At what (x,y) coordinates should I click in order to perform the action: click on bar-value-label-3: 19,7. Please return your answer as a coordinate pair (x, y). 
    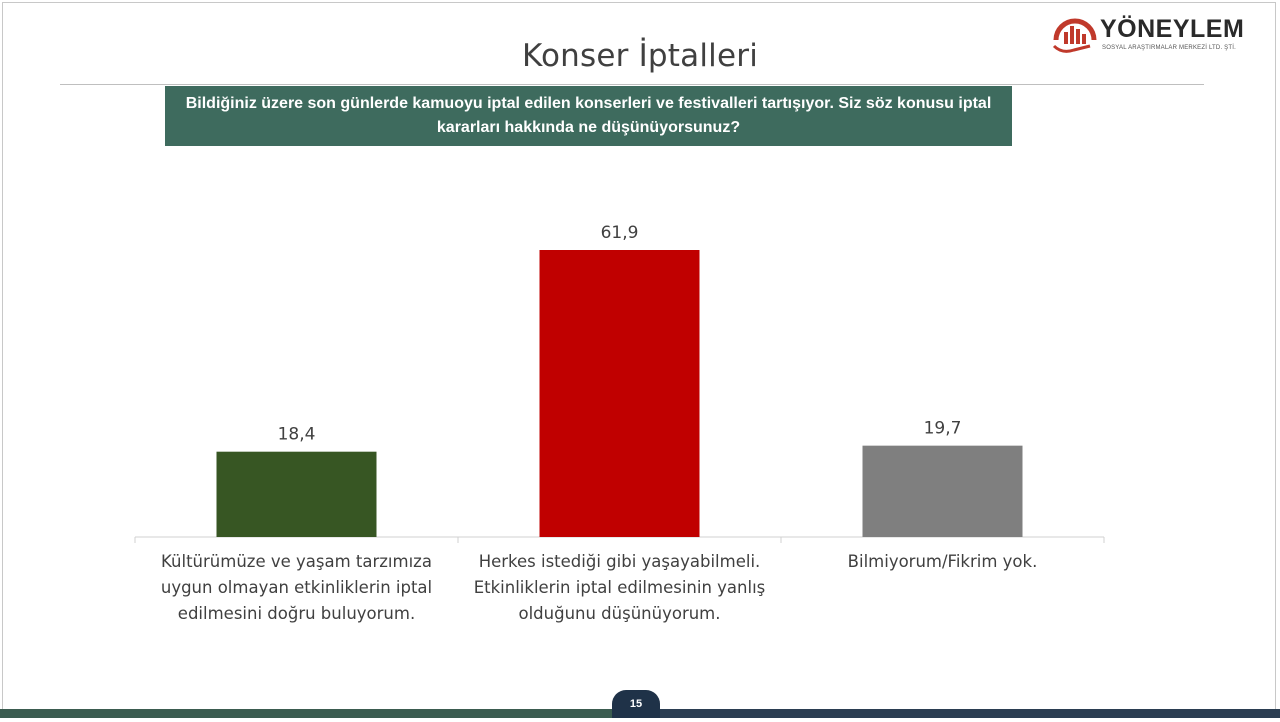
    Looking at the image, I should click on (943, 429).